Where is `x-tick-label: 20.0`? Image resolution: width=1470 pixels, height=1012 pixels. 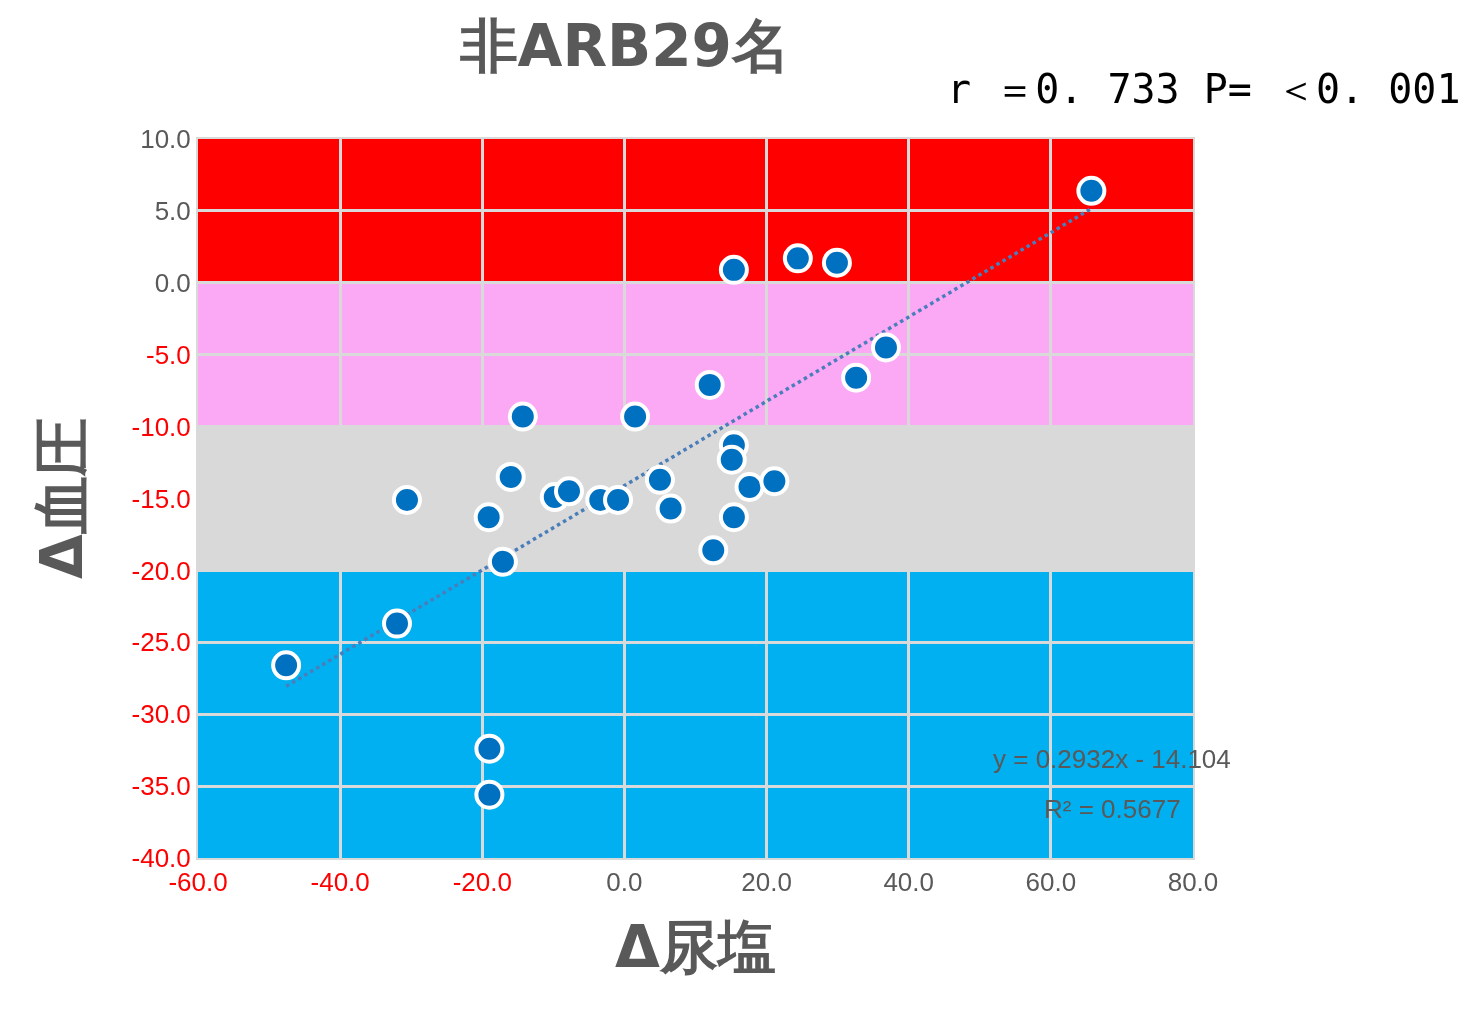 x-tick-label: 20.0 is located at coordinates (766, 882).